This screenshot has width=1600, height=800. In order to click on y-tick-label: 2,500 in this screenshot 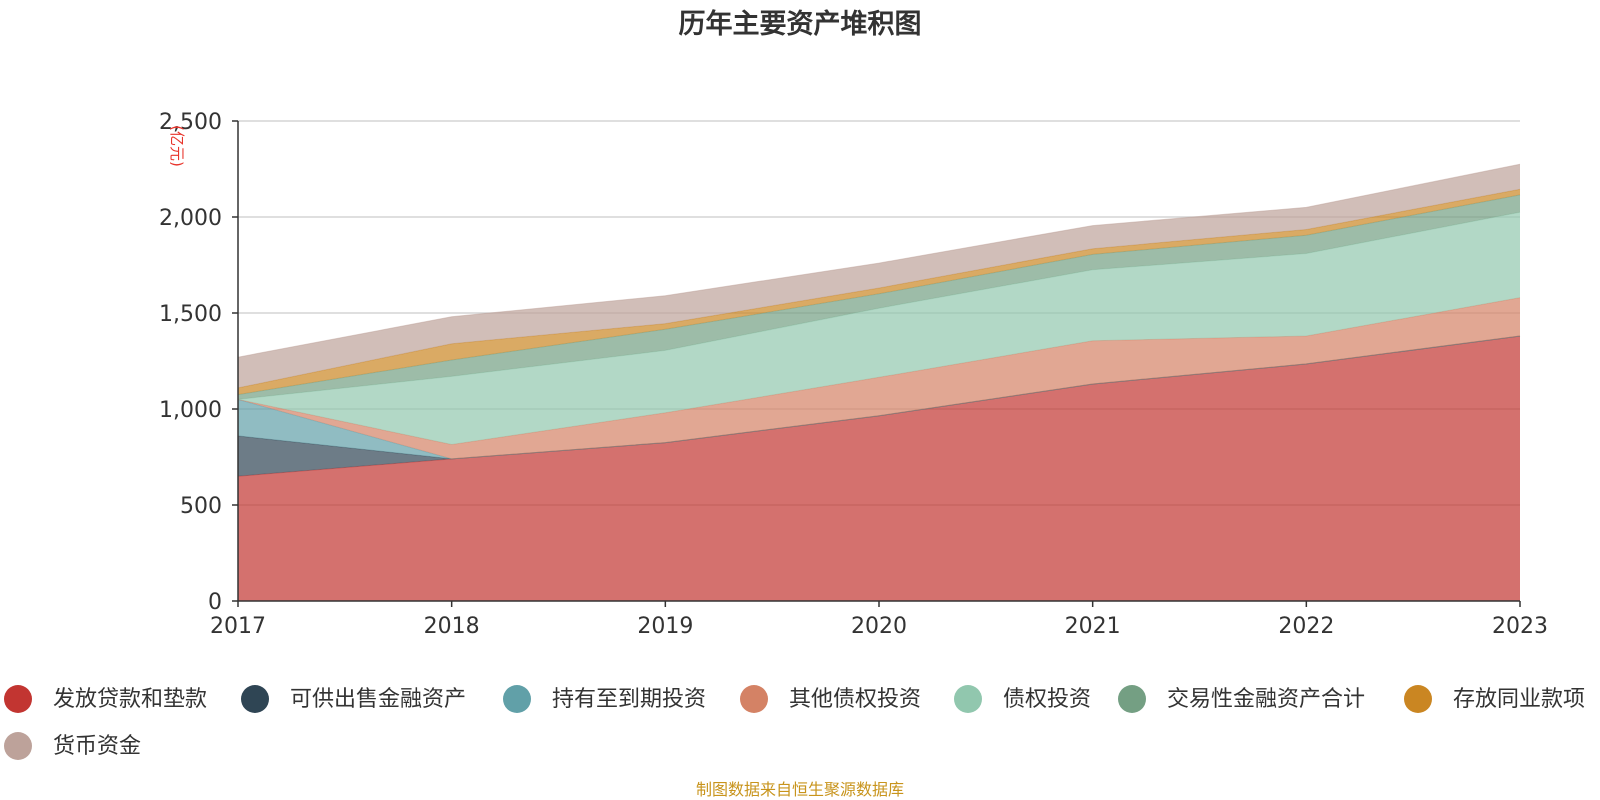, I will do `click(190, 122)`.